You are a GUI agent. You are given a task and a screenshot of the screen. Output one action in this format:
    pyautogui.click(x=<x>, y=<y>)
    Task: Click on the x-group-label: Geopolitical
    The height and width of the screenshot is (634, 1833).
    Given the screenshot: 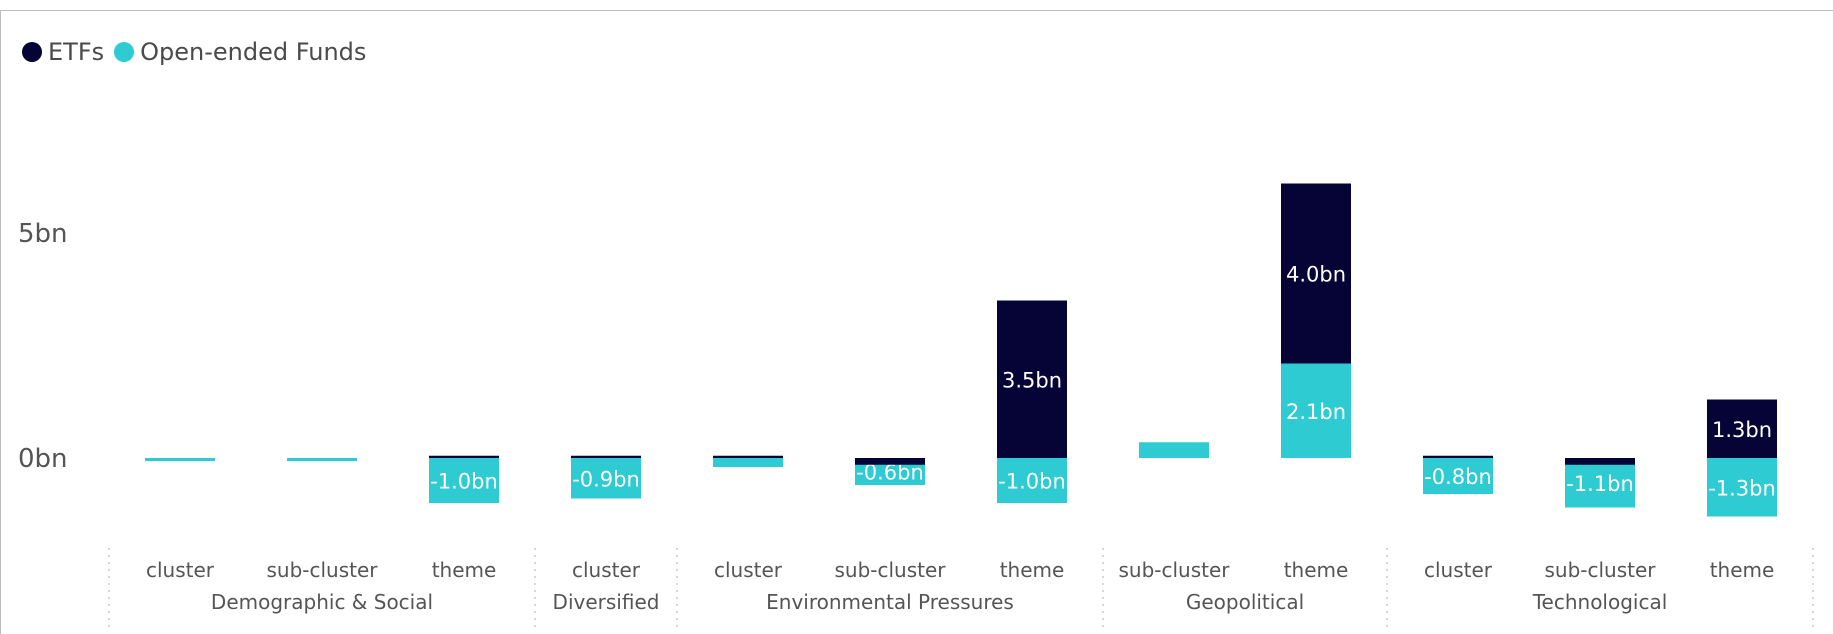 What is the action you would take?
    pyautogui.click(x=1245, y=602)
    